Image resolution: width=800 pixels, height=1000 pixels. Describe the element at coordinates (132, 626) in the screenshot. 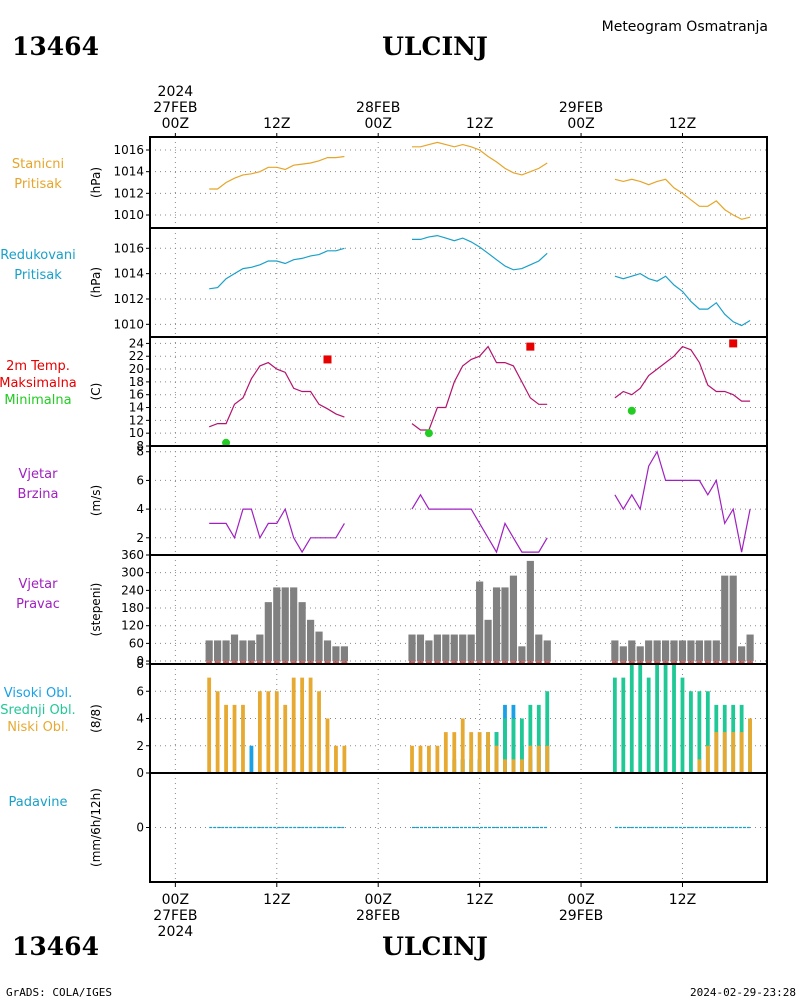

I see `y-tick-label: 120` at that location.